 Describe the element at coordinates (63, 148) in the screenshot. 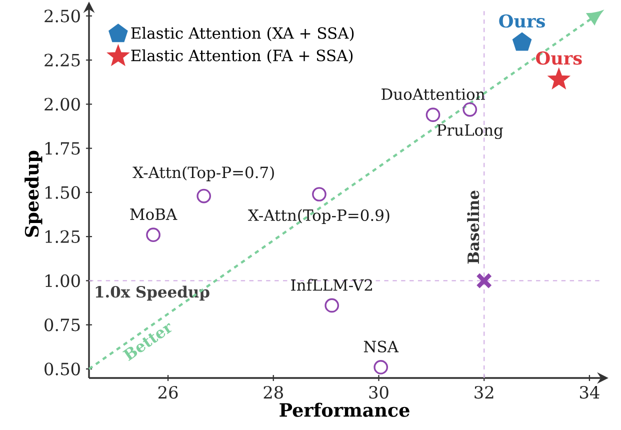

I see `y-tick-label: 1.75` at that location.